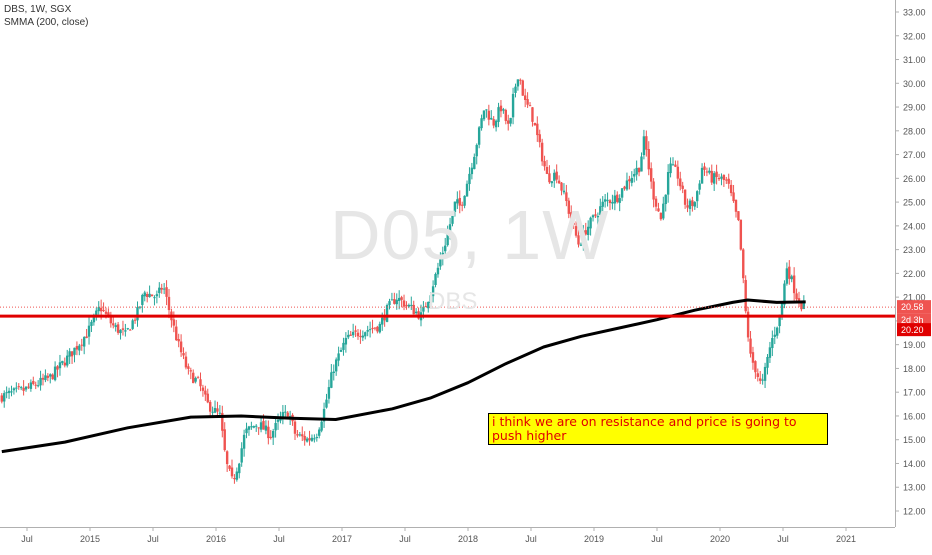 This screenshot has height=555, width=932. I want to click on y-tick-label: 28.00, so click(914, 131).